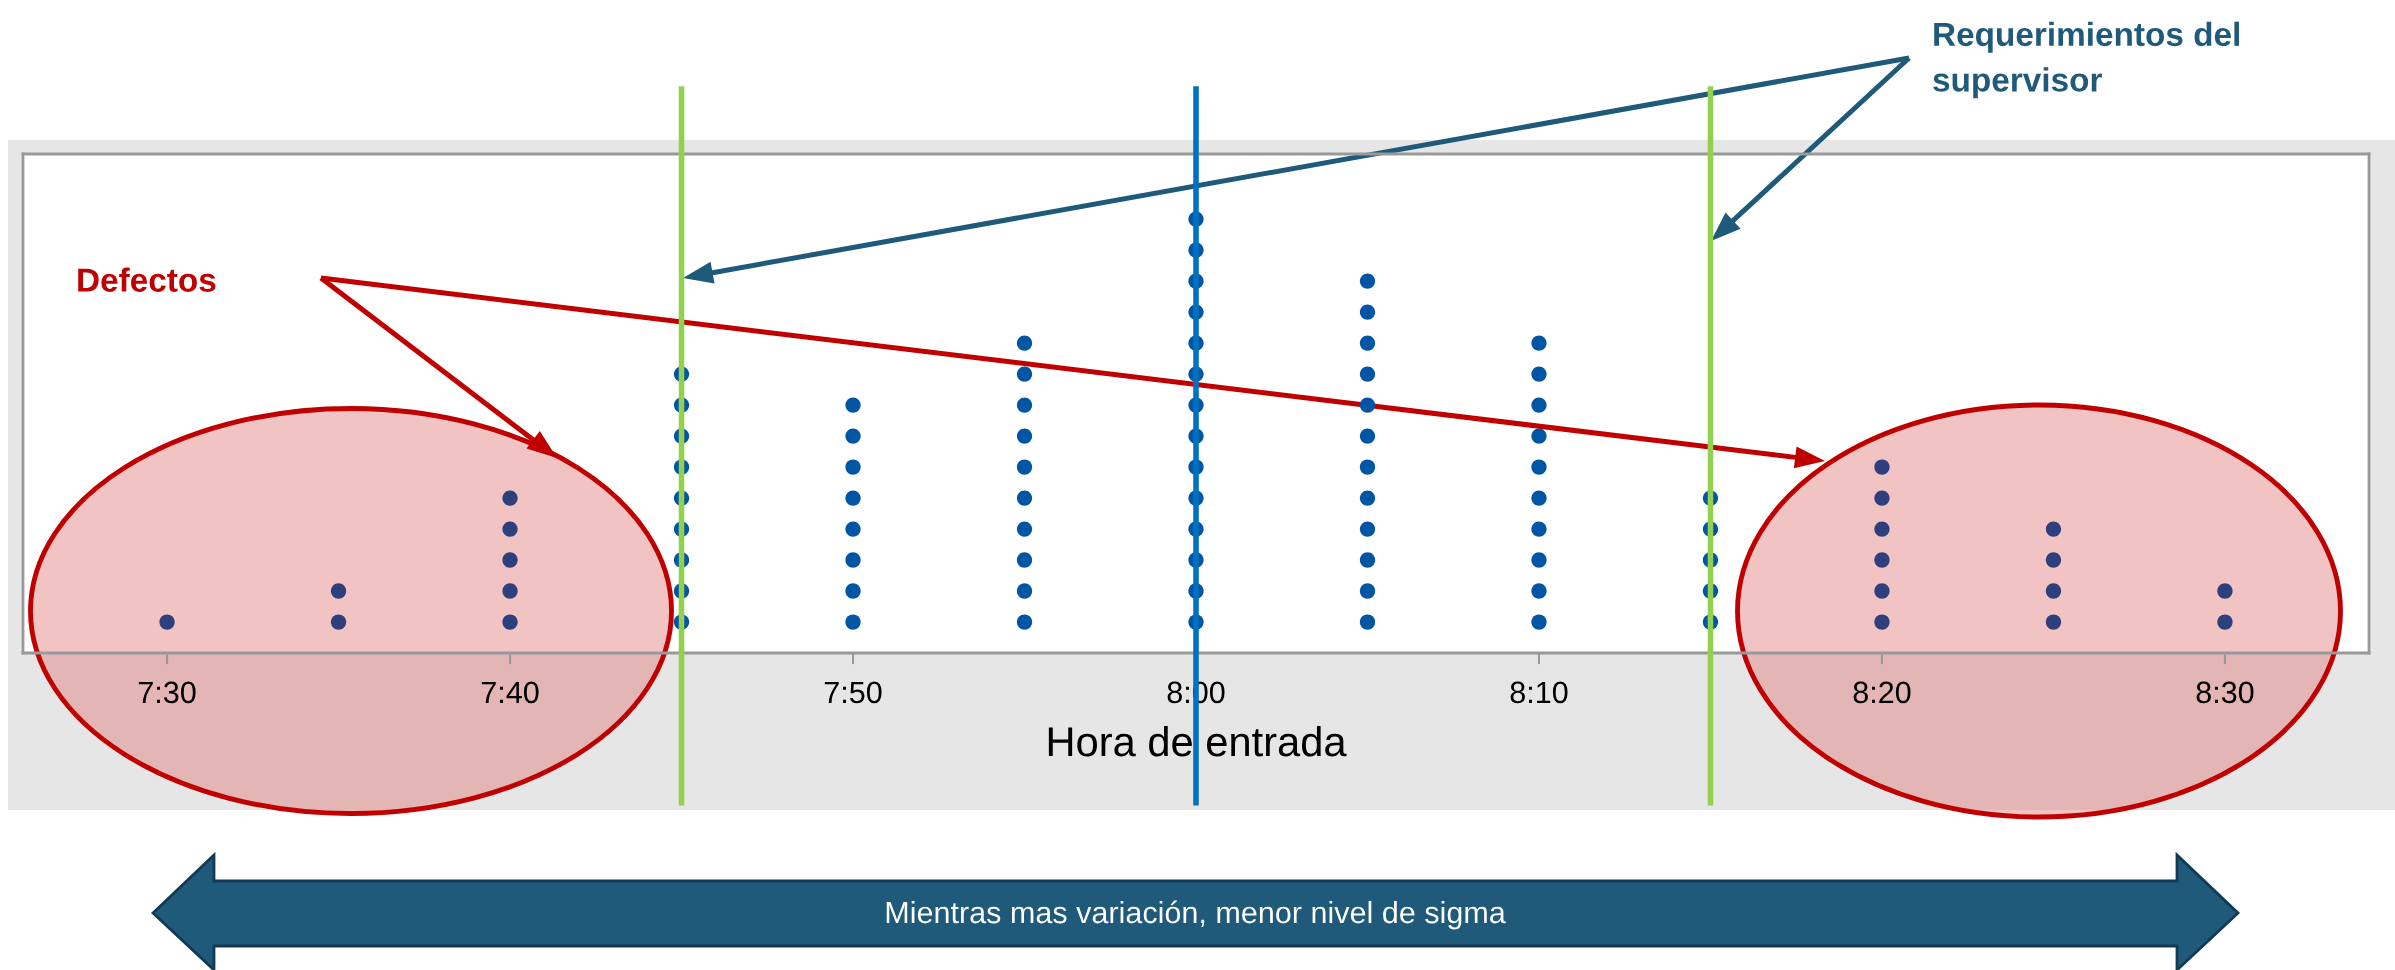 This screenshot has width=2395, height=970. What do you see at coordinates (1196, 915) in the screenshot?
I see `text: Mientras mas variación, menor nivel de sigma` at bounding box center [1196, 915].